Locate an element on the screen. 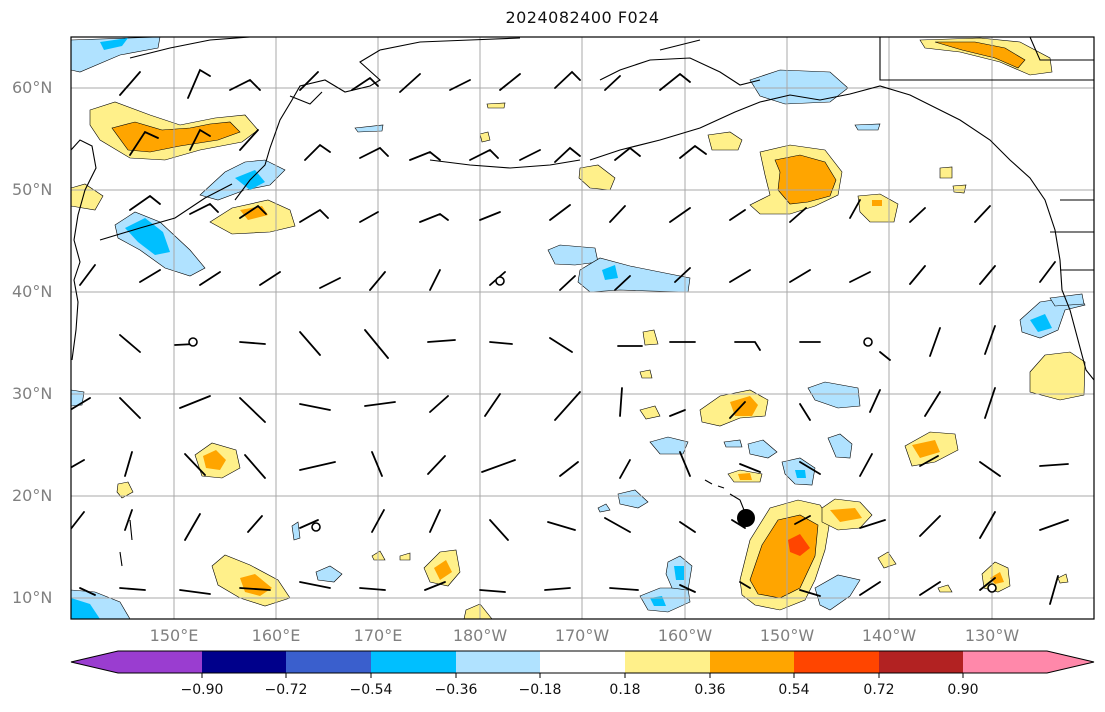 Image resolution: width=1105 pixels, height=712 pixels. colorbar-tick-label: −0.54 is located at coordinates (371, 690).